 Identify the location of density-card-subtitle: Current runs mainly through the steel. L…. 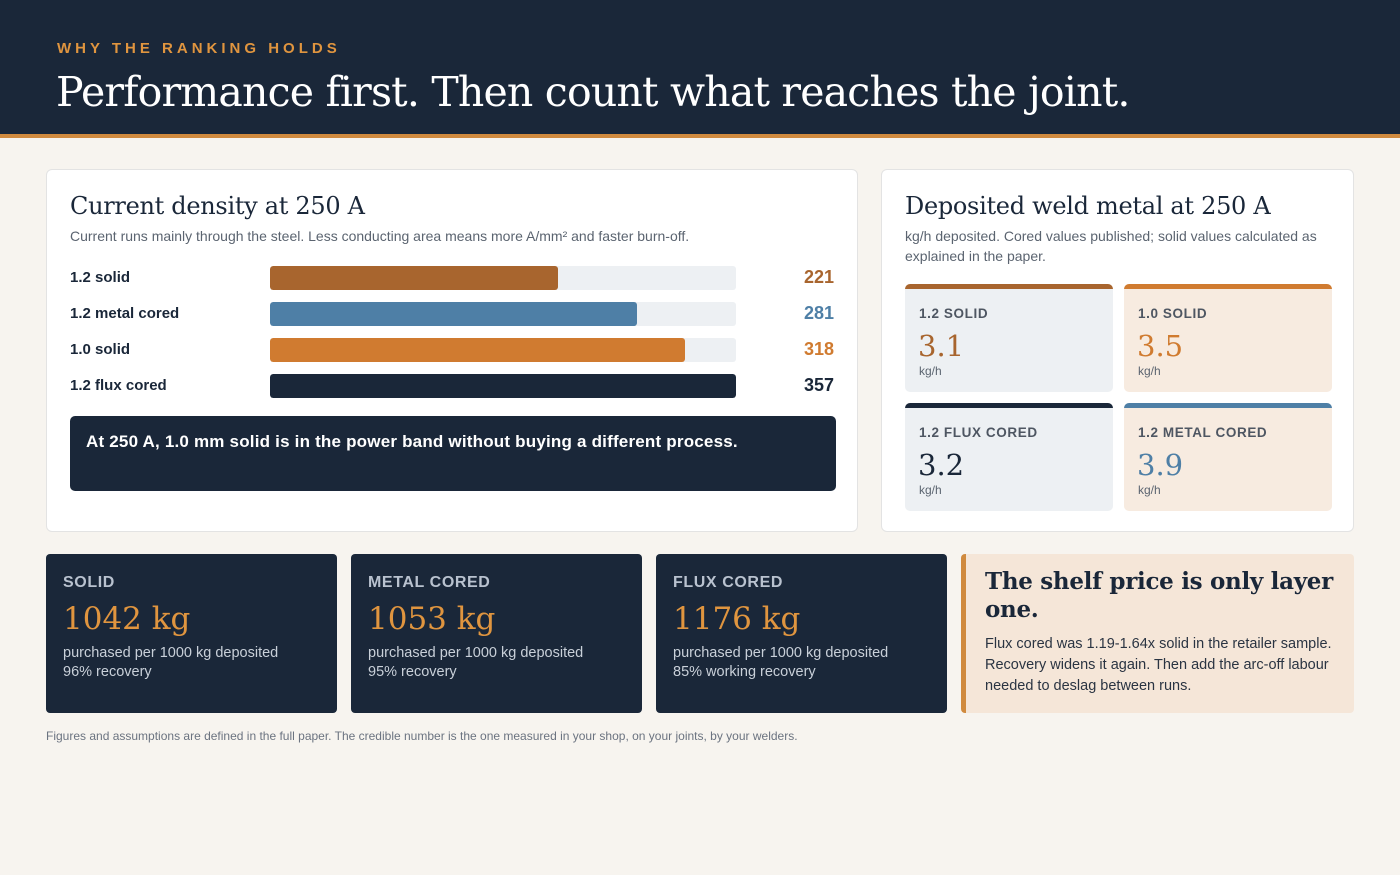
(380, 236).